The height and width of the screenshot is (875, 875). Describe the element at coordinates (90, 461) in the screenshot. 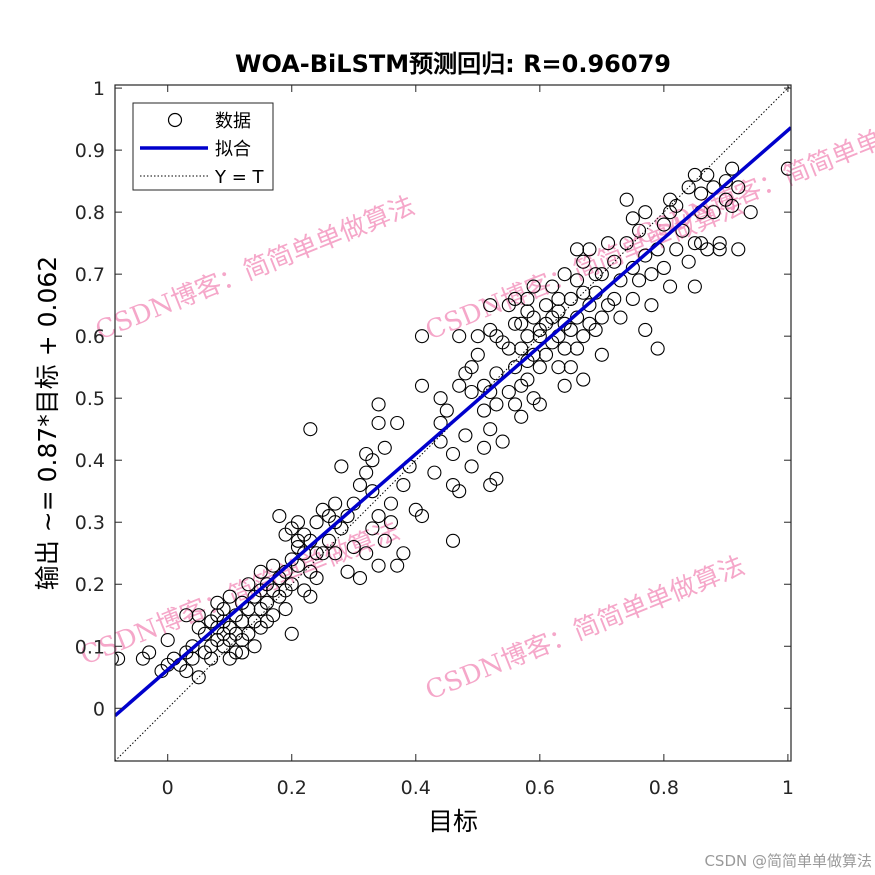

I see `y-tick-label: 0.4` at that location.